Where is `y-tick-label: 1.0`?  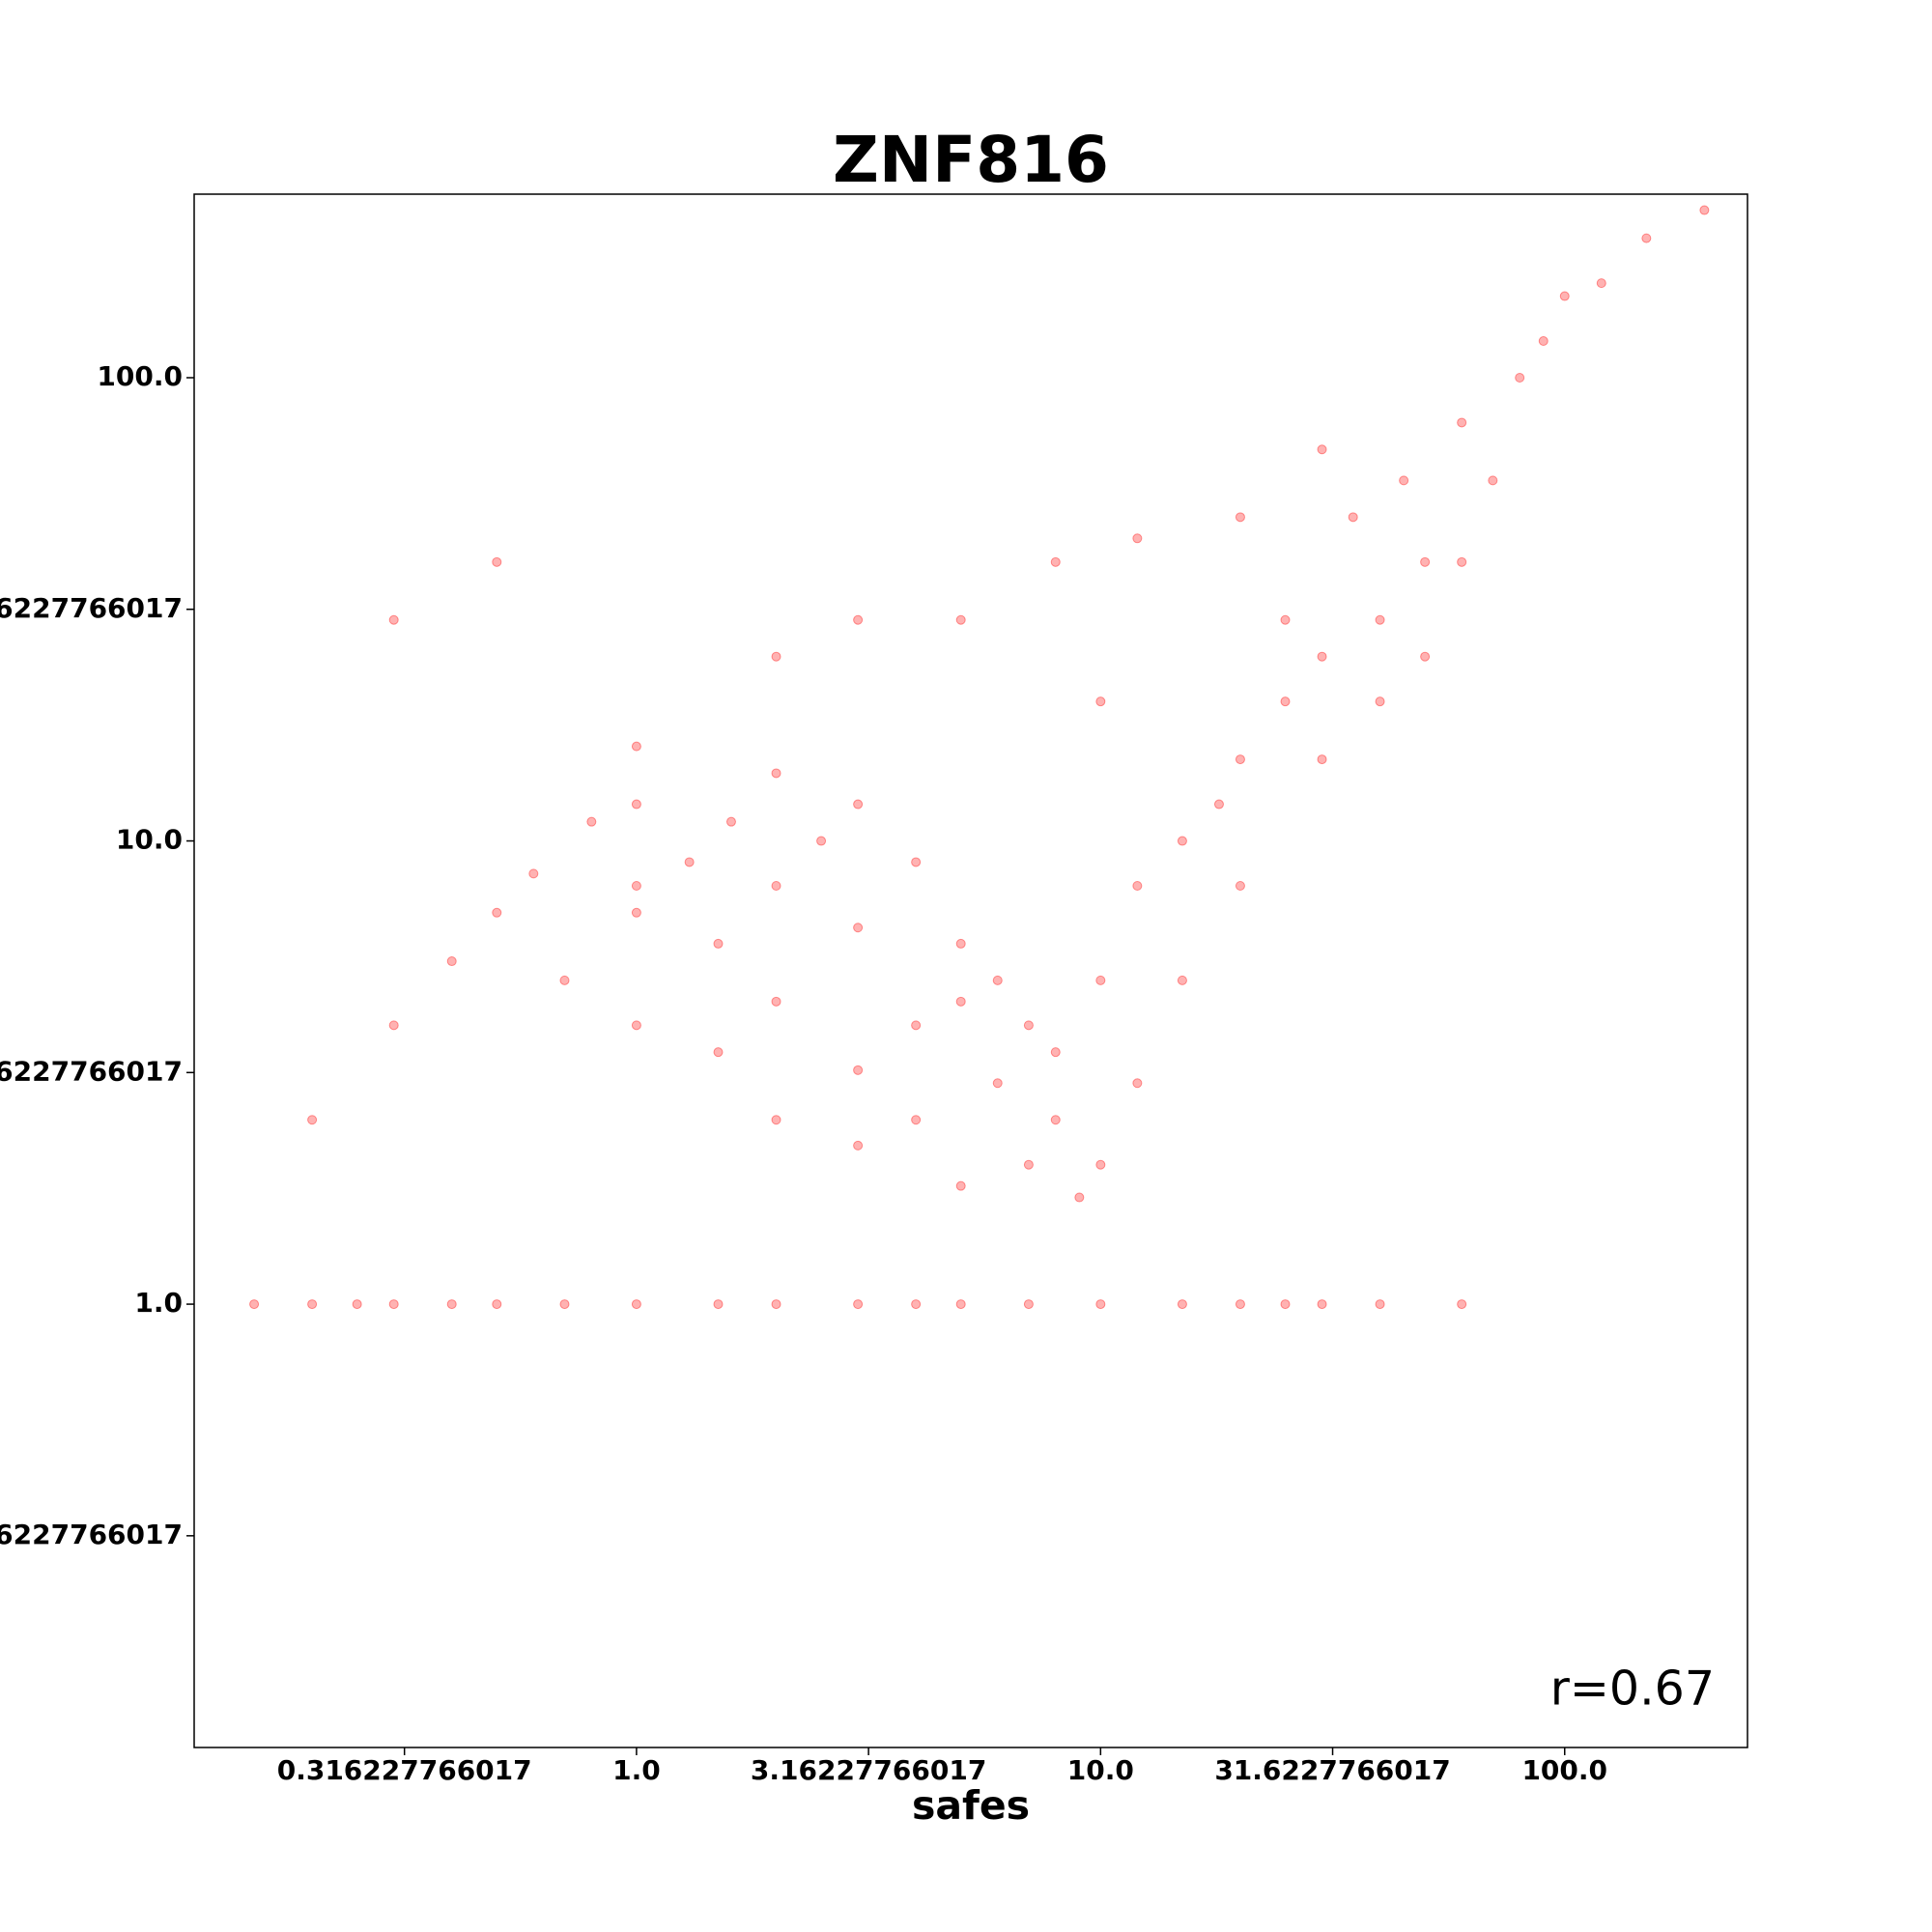
y-tick-label: 1.0 is located at coordinates (158, 1303).